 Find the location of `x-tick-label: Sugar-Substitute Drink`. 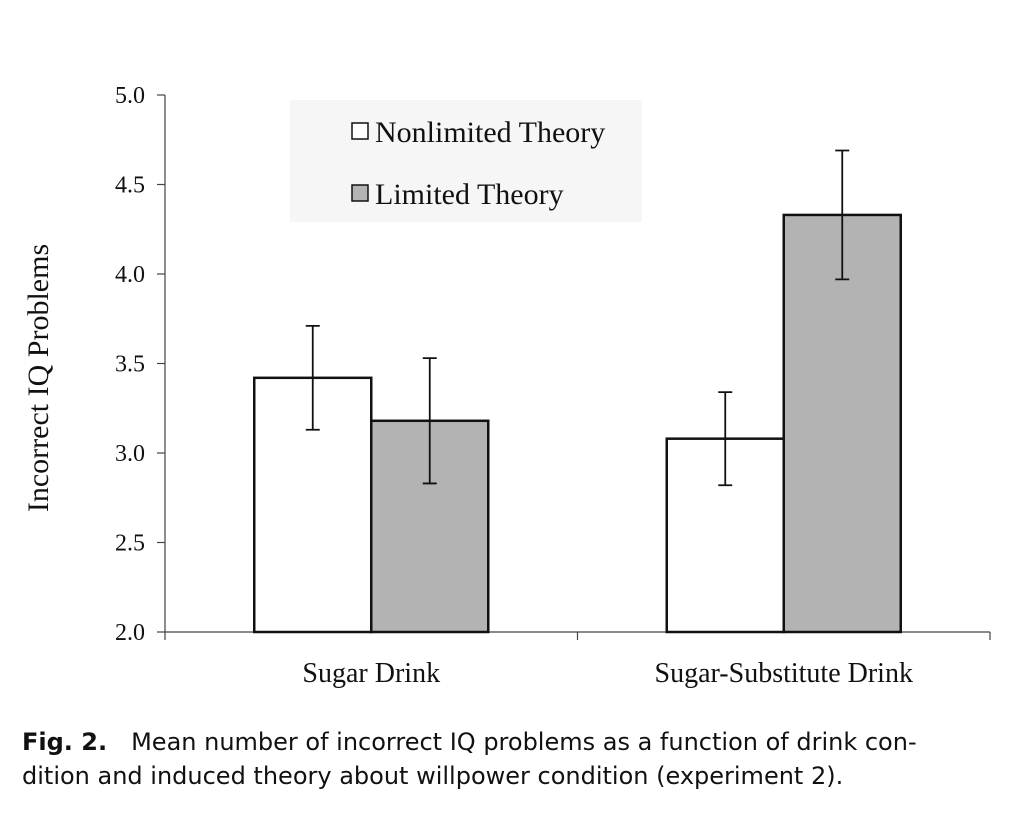

x-tick-label: Sugar-Substitute Drink is located at coordinates (784, 673).